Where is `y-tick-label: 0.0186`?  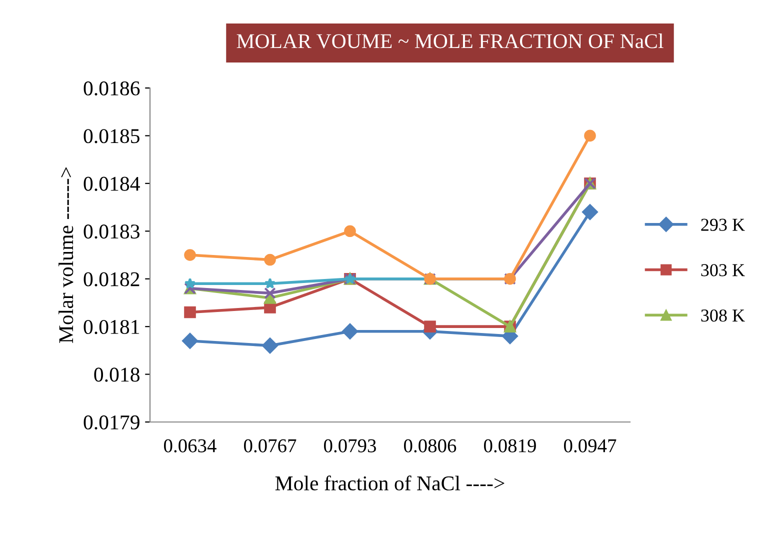 y-tick-label: 0.0186 is located at coordinates (112, 88).